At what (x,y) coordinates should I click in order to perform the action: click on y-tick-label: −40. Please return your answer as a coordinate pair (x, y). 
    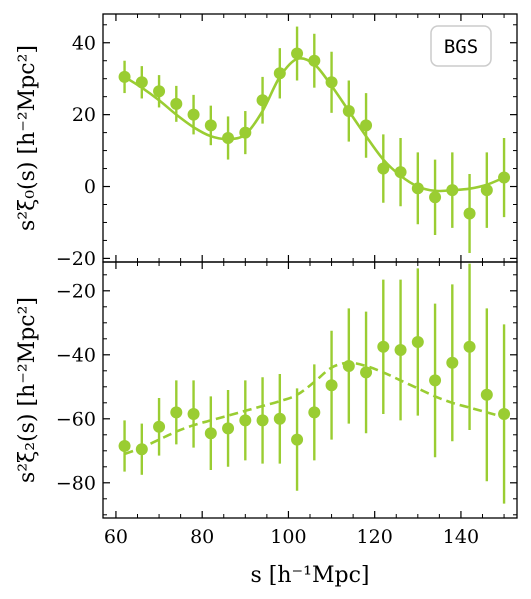
    Looking at the image, I should click on (76, 355).